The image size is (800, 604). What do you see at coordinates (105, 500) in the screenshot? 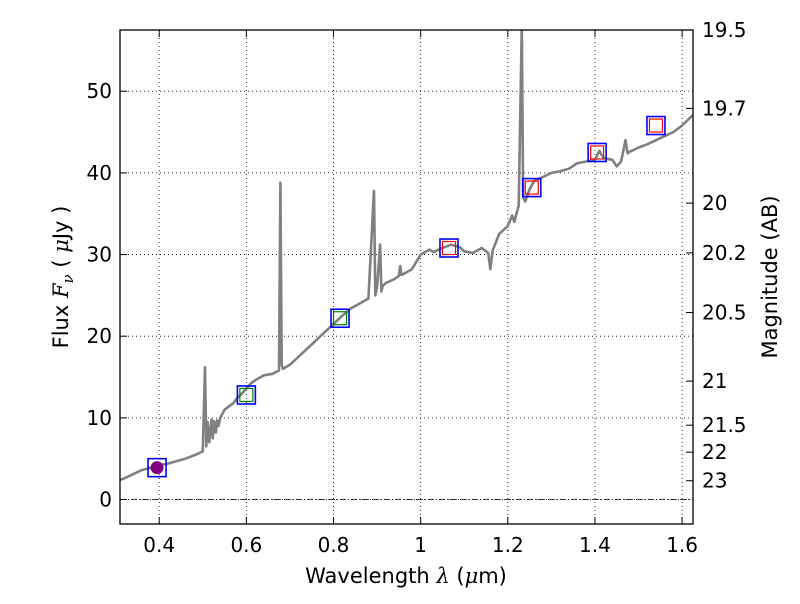
I see `y-tick-label: 0` at bounding box center [105, 500].